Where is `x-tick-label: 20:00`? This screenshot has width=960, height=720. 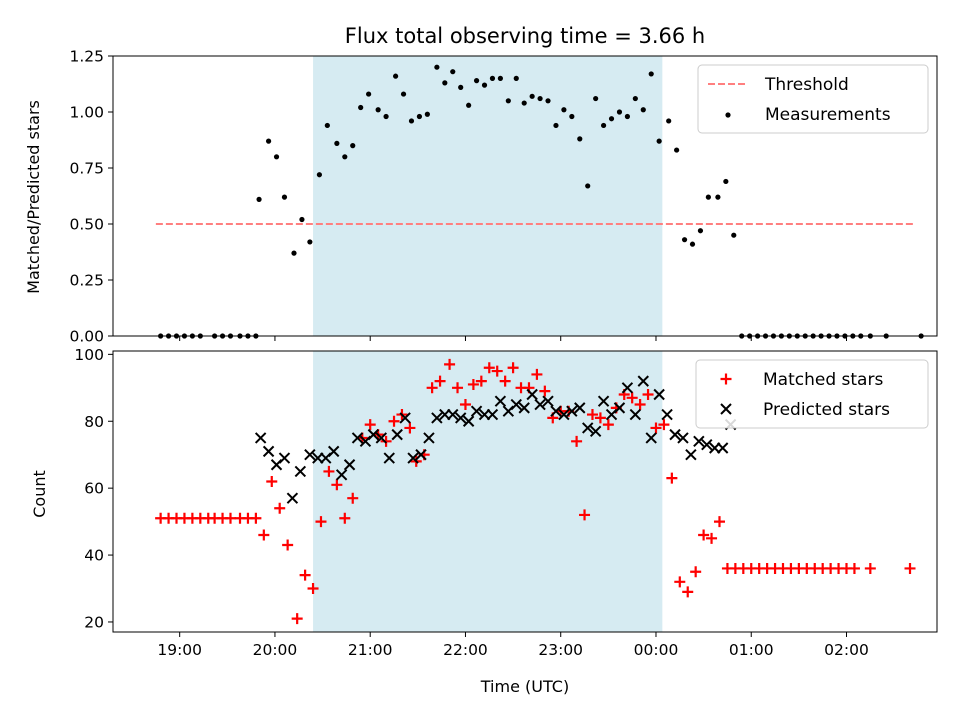
x-tick-label: 20:00 is located at coordinates (275, 650).